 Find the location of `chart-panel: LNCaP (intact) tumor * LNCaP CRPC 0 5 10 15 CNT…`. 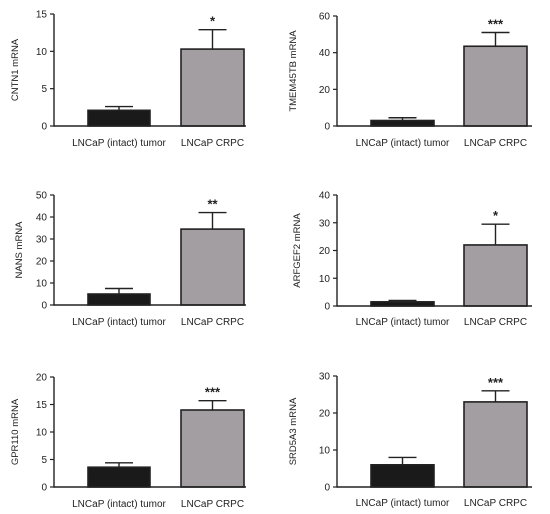

chart-panel: LNCaP (intact) tumor * LNCaP CRPC 0 5 10 15 CNT… is located at coordinates (128, 79).